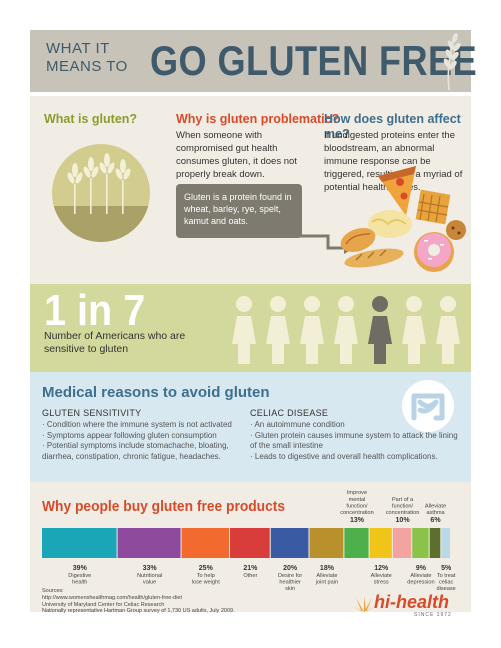 The width and height of the screenshot is (501, 648). Describe the element at coordinates (87, 66) in the screenshot. I see `header-line-2: MEANS TO` at that location.